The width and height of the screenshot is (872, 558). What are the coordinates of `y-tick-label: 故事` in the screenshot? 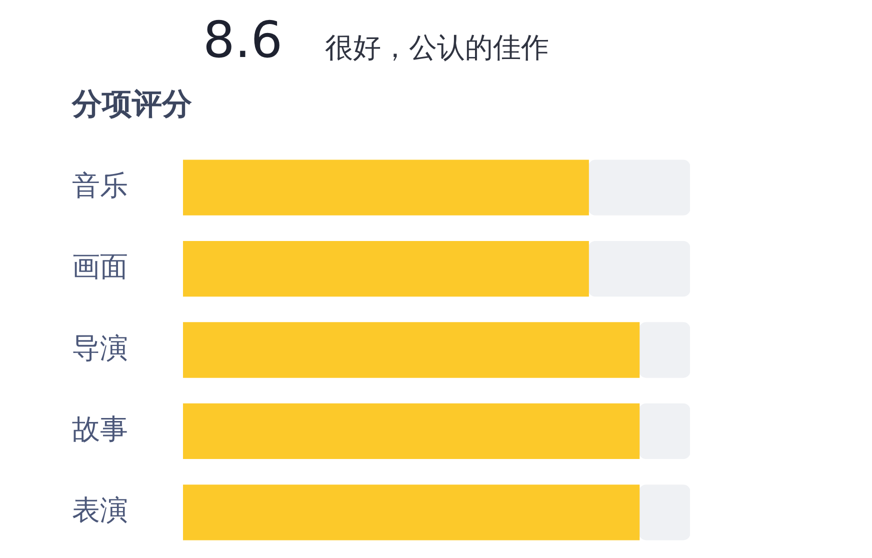 It's located at (100, 429).